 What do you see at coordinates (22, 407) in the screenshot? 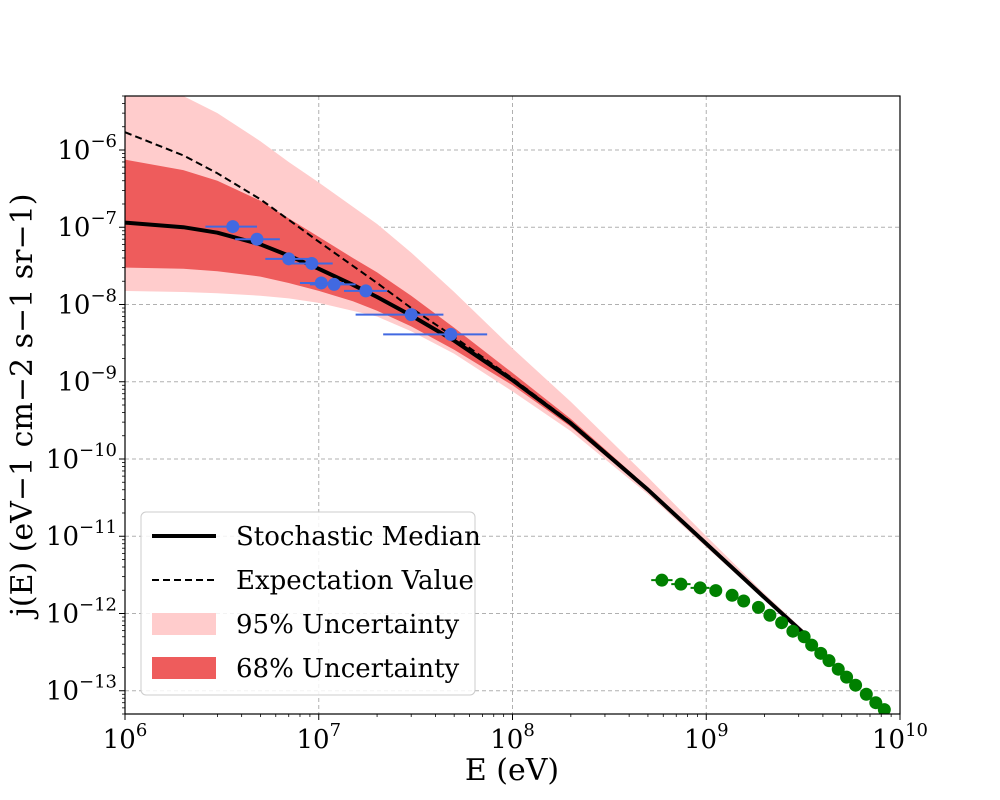
I see `y-axis-title: j(E) (eV−1 cm−2 s−1 sr−1)` at bounding box center [22, 407].